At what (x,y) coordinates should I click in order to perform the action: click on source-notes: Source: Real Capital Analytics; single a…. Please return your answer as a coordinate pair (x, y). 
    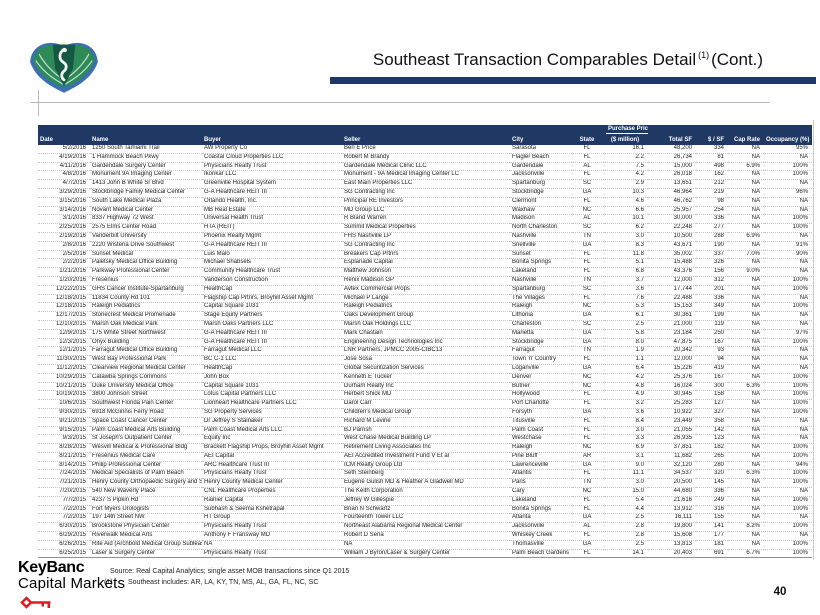
    Looking at the image, I should click on (226, 577).